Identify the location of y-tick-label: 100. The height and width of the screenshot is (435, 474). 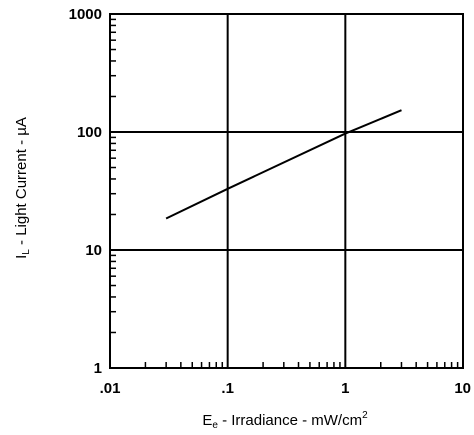
(89, 132).